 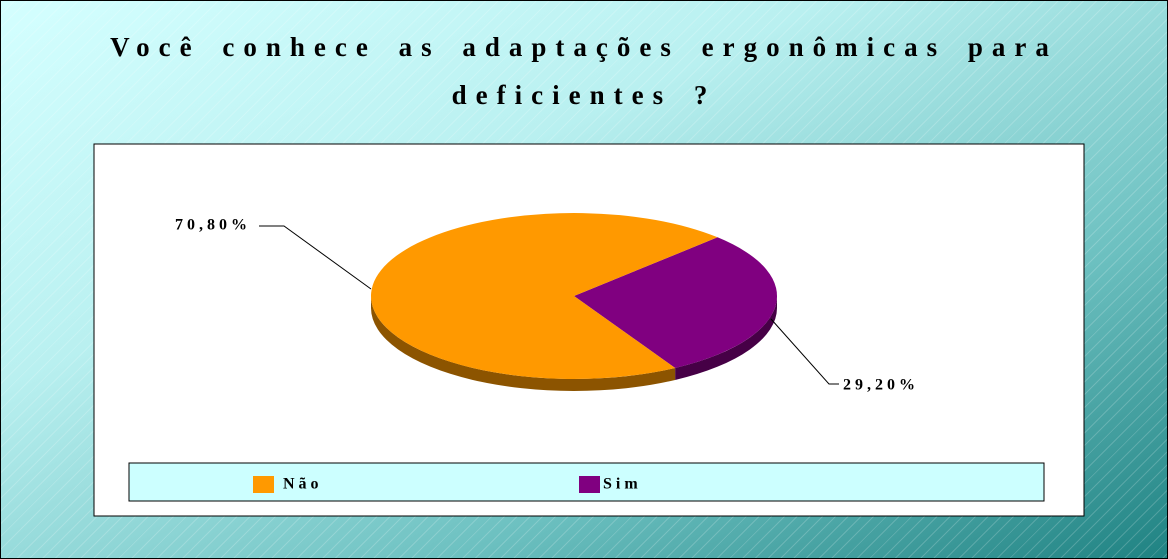 What do you see at coordinates (881, 385) in the screenshot?
I see `data-label: 29,20%` at bounding box center [881, 385].